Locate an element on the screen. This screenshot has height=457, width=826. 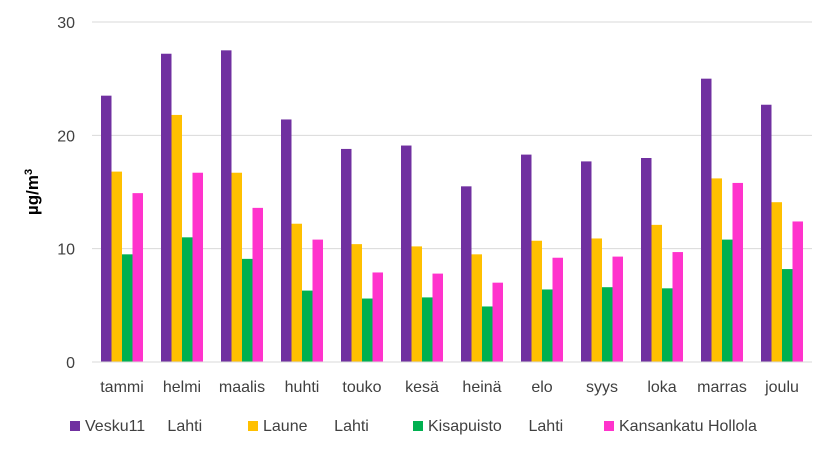
x-tick-label: maalis is located at coordinates (242, 387).